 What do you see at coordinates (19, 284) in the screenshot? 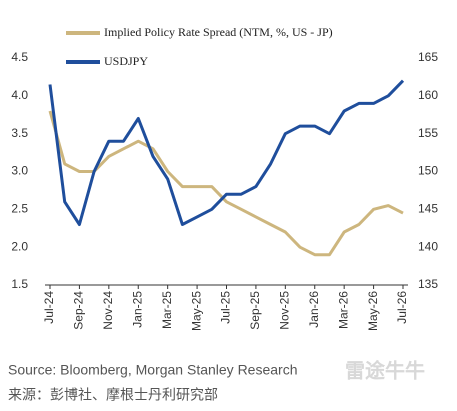
I see `y-tick-label: 1.5` at bounding box center [19, 284].